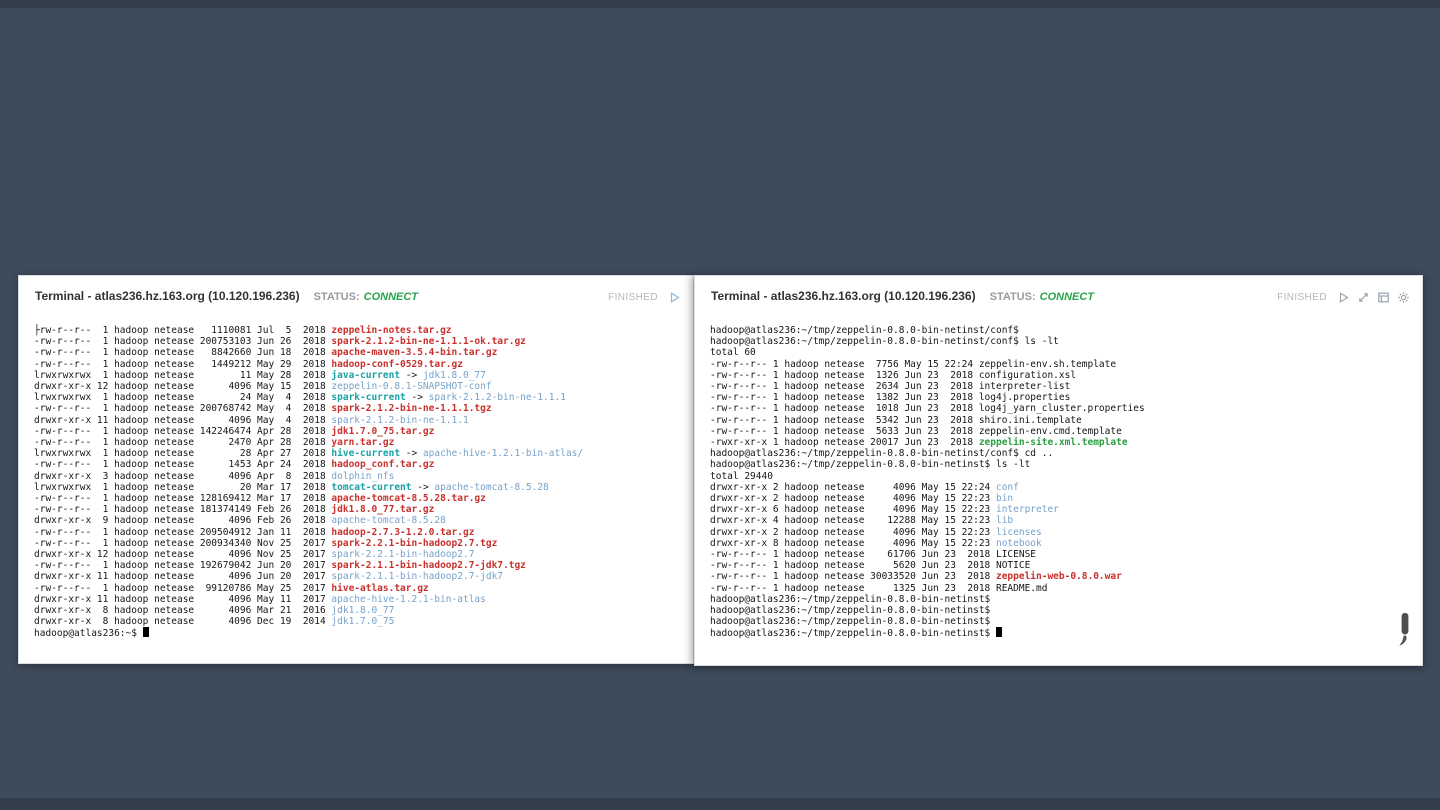 This screenshot has width=1440, height=810. Describe the element at coordinates (733, 353) in the screenshot. I see `terminal-line: total 60` at that location.